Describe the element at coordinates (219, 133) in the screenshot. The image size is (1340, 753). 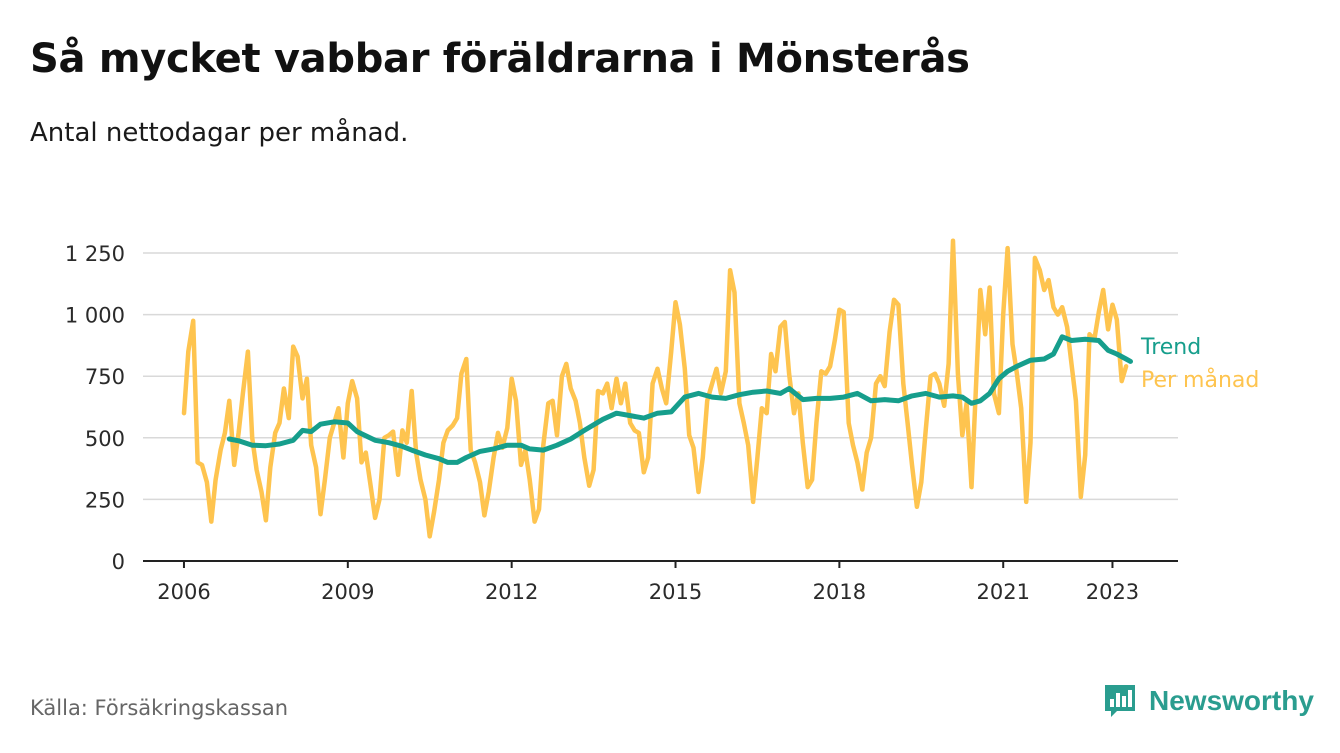
I see `chart-subtitle: Antal nettodagar per månad.` at that location.